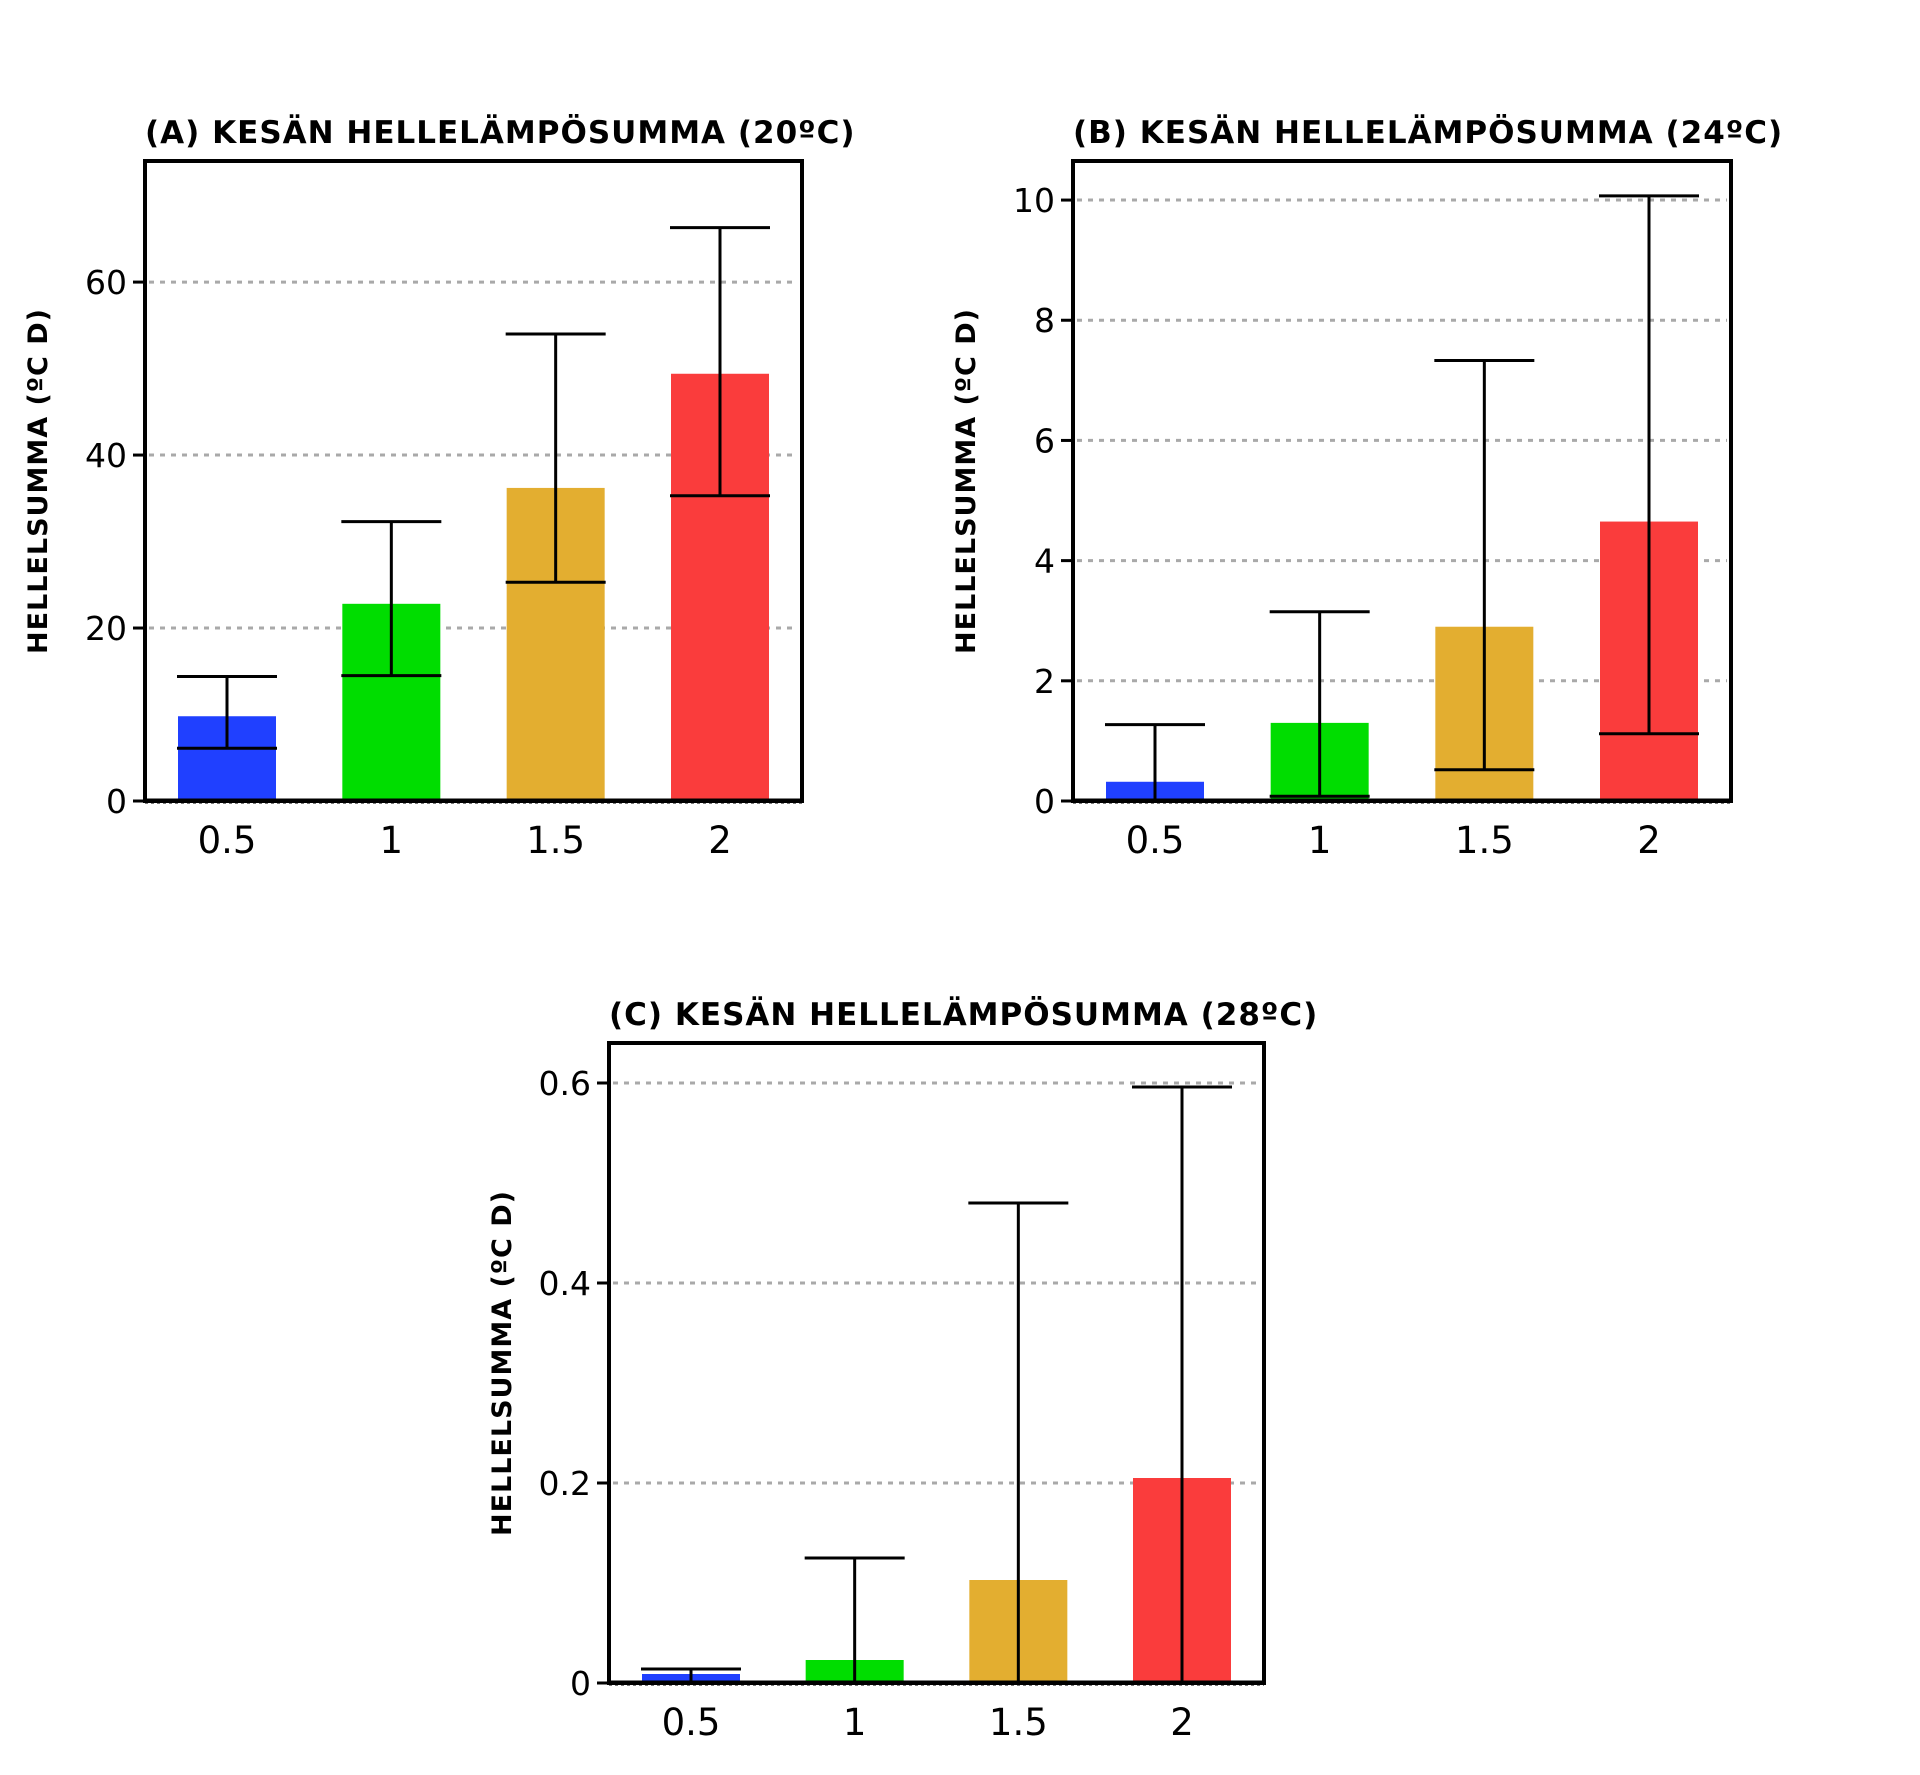  Describe the element at coordinates (1044, 440) in the screenshot. I see `y-tick-label: 6` at that location.